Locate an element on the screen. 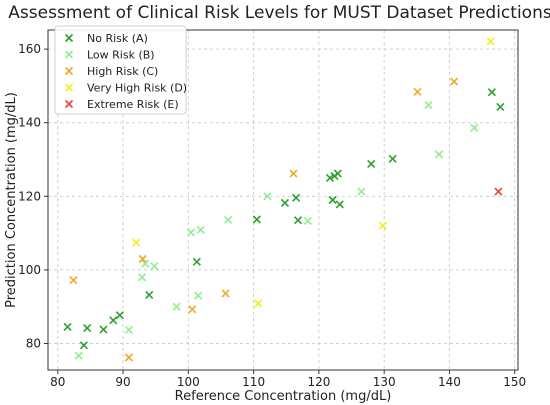 The width and height of the screenshot is (550, 405). x-tick-label: 100 is located at coordinates (188, 382).